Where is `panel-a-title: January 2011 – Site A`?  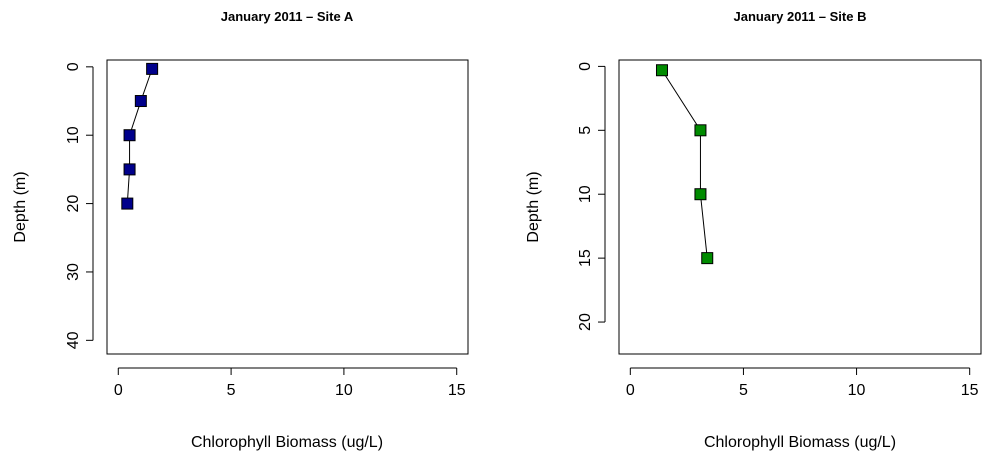
panel-a-title: January 2011 – Site A is located at coordinates (287, 16).